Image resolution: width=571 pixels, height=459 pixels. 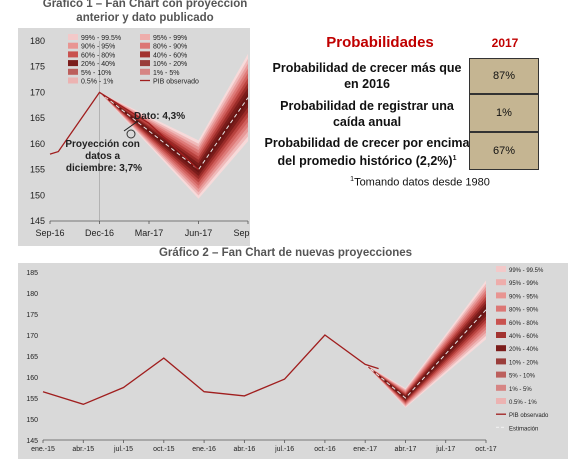 What do you see at coordinates (367, 68) in the screenshot?
I see `probability-question-1-line1: Probabilidad de crecer más que` at bounding box center [367, 68].